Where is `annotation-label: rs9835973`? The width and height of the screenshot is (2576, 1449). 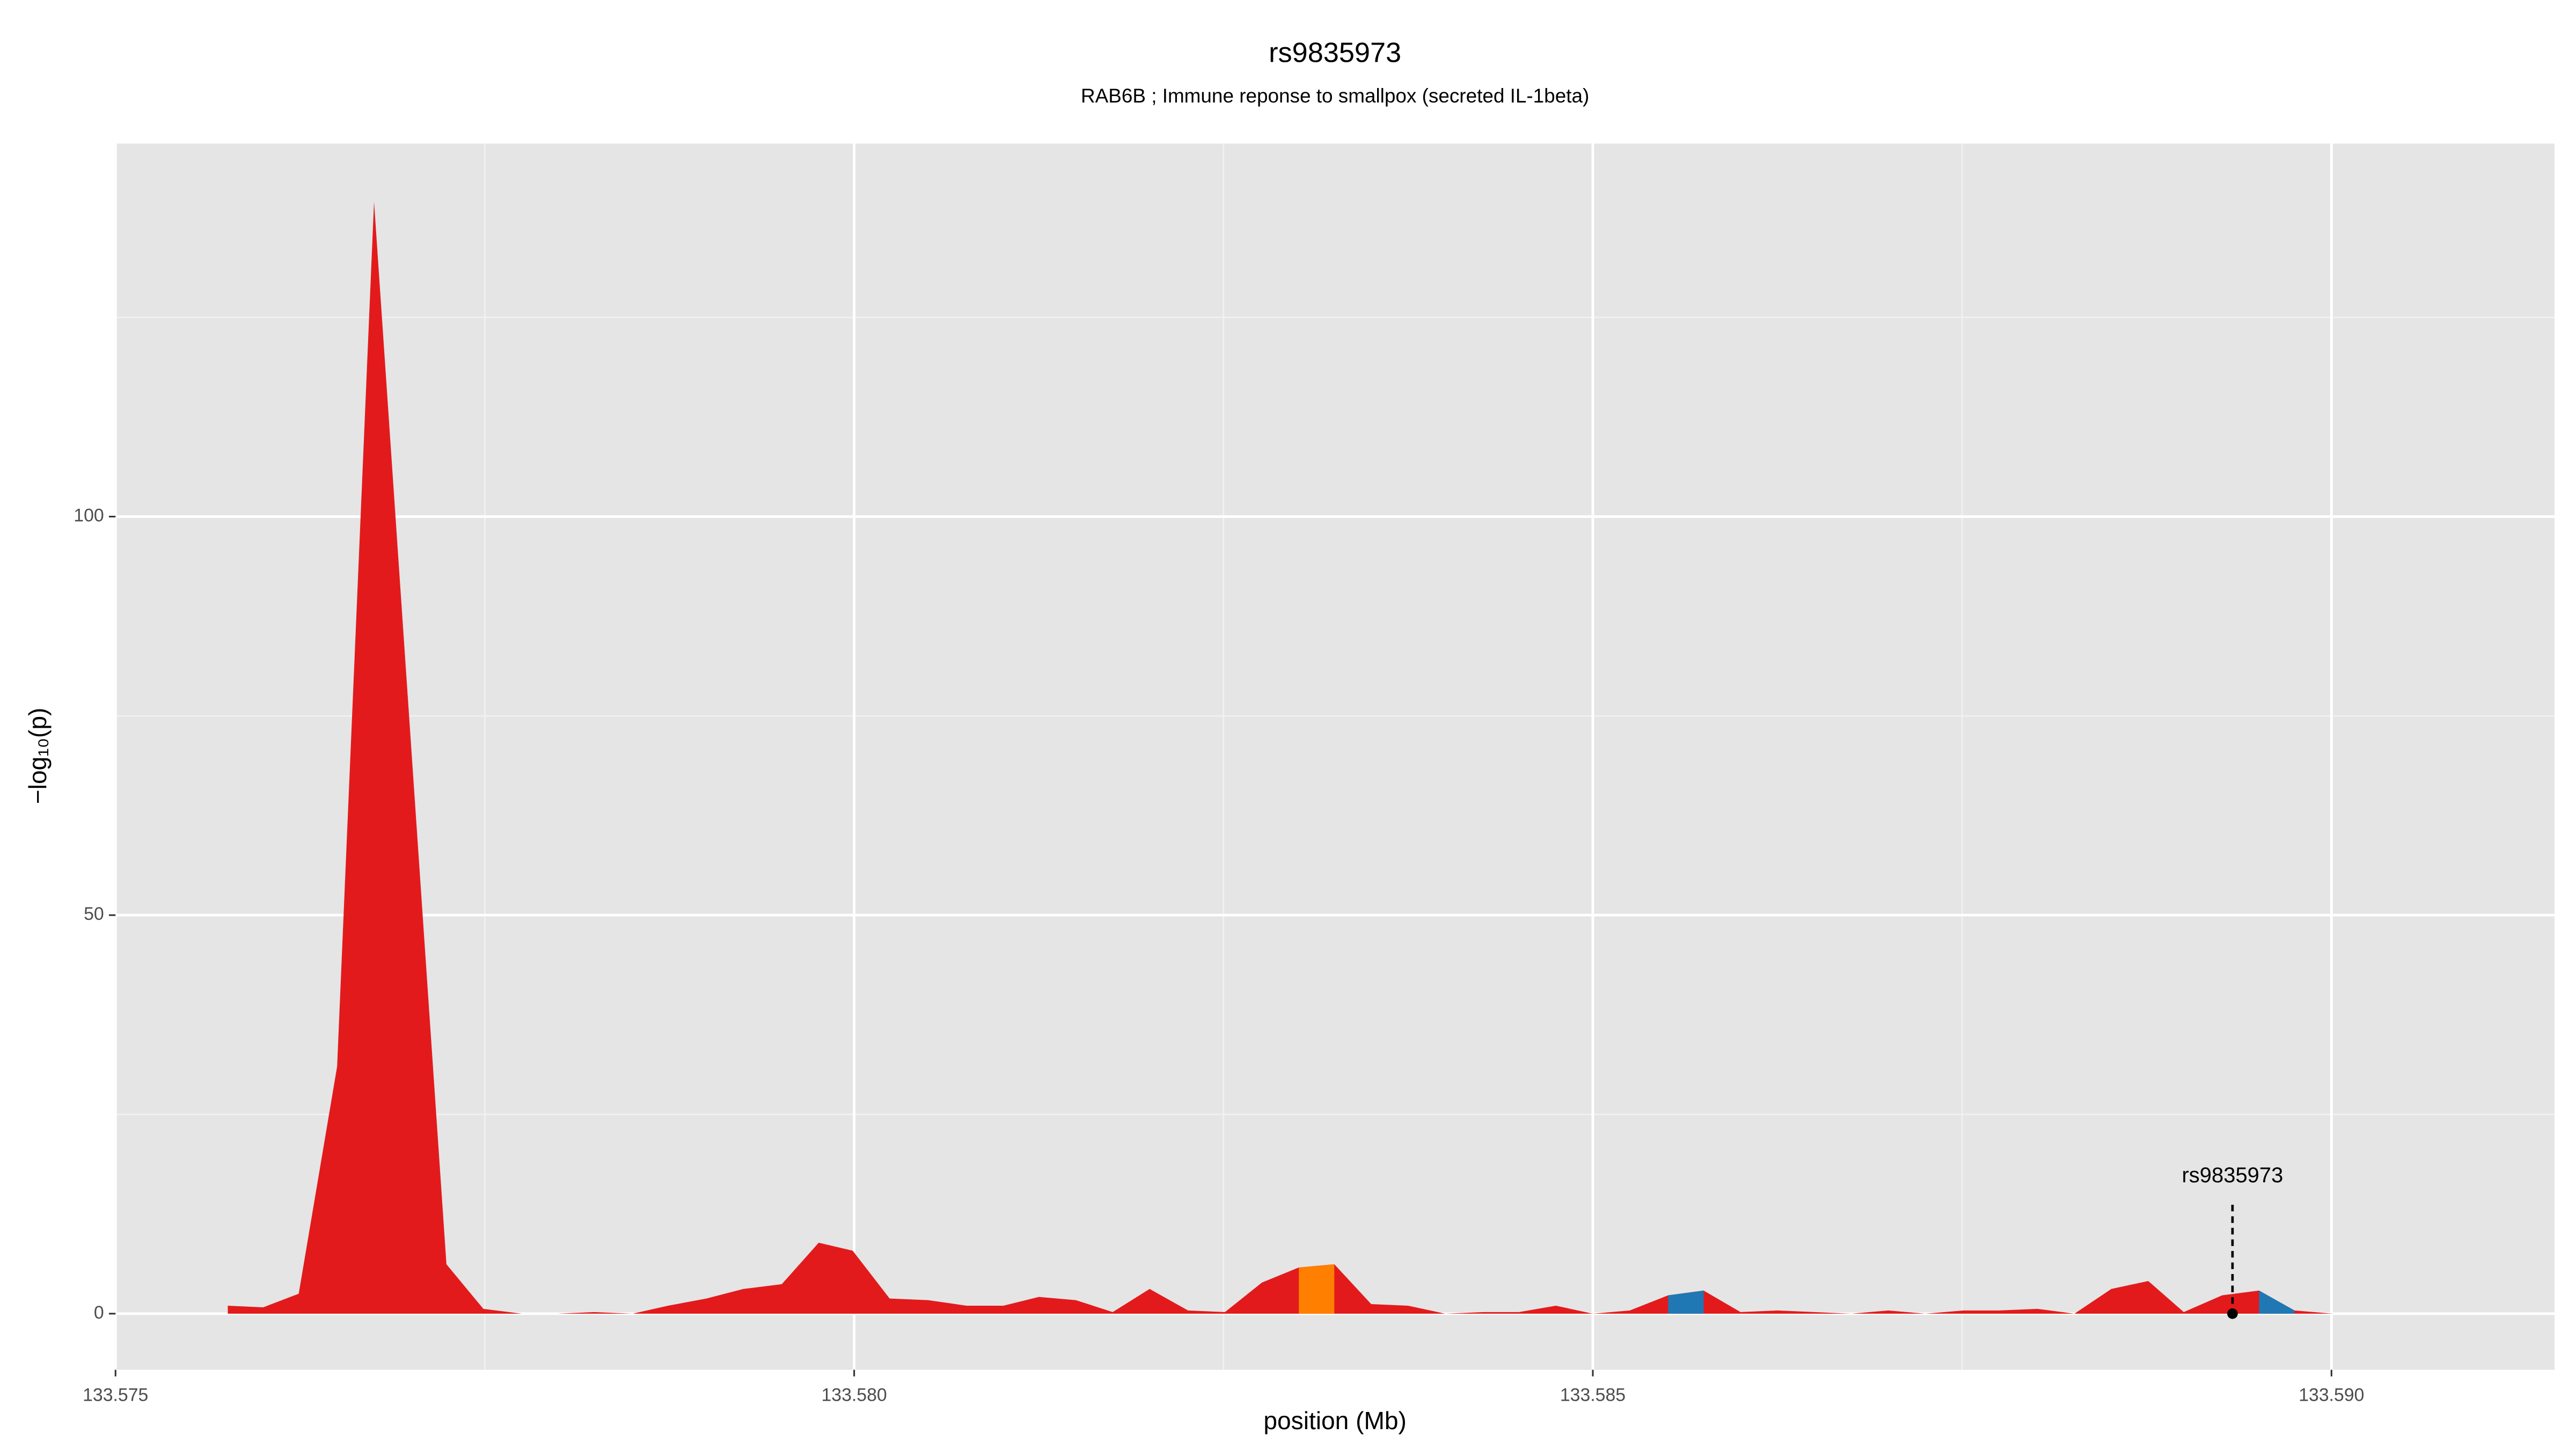 annotation-label: rs9835973 is located at coordinates (2232, 1175).